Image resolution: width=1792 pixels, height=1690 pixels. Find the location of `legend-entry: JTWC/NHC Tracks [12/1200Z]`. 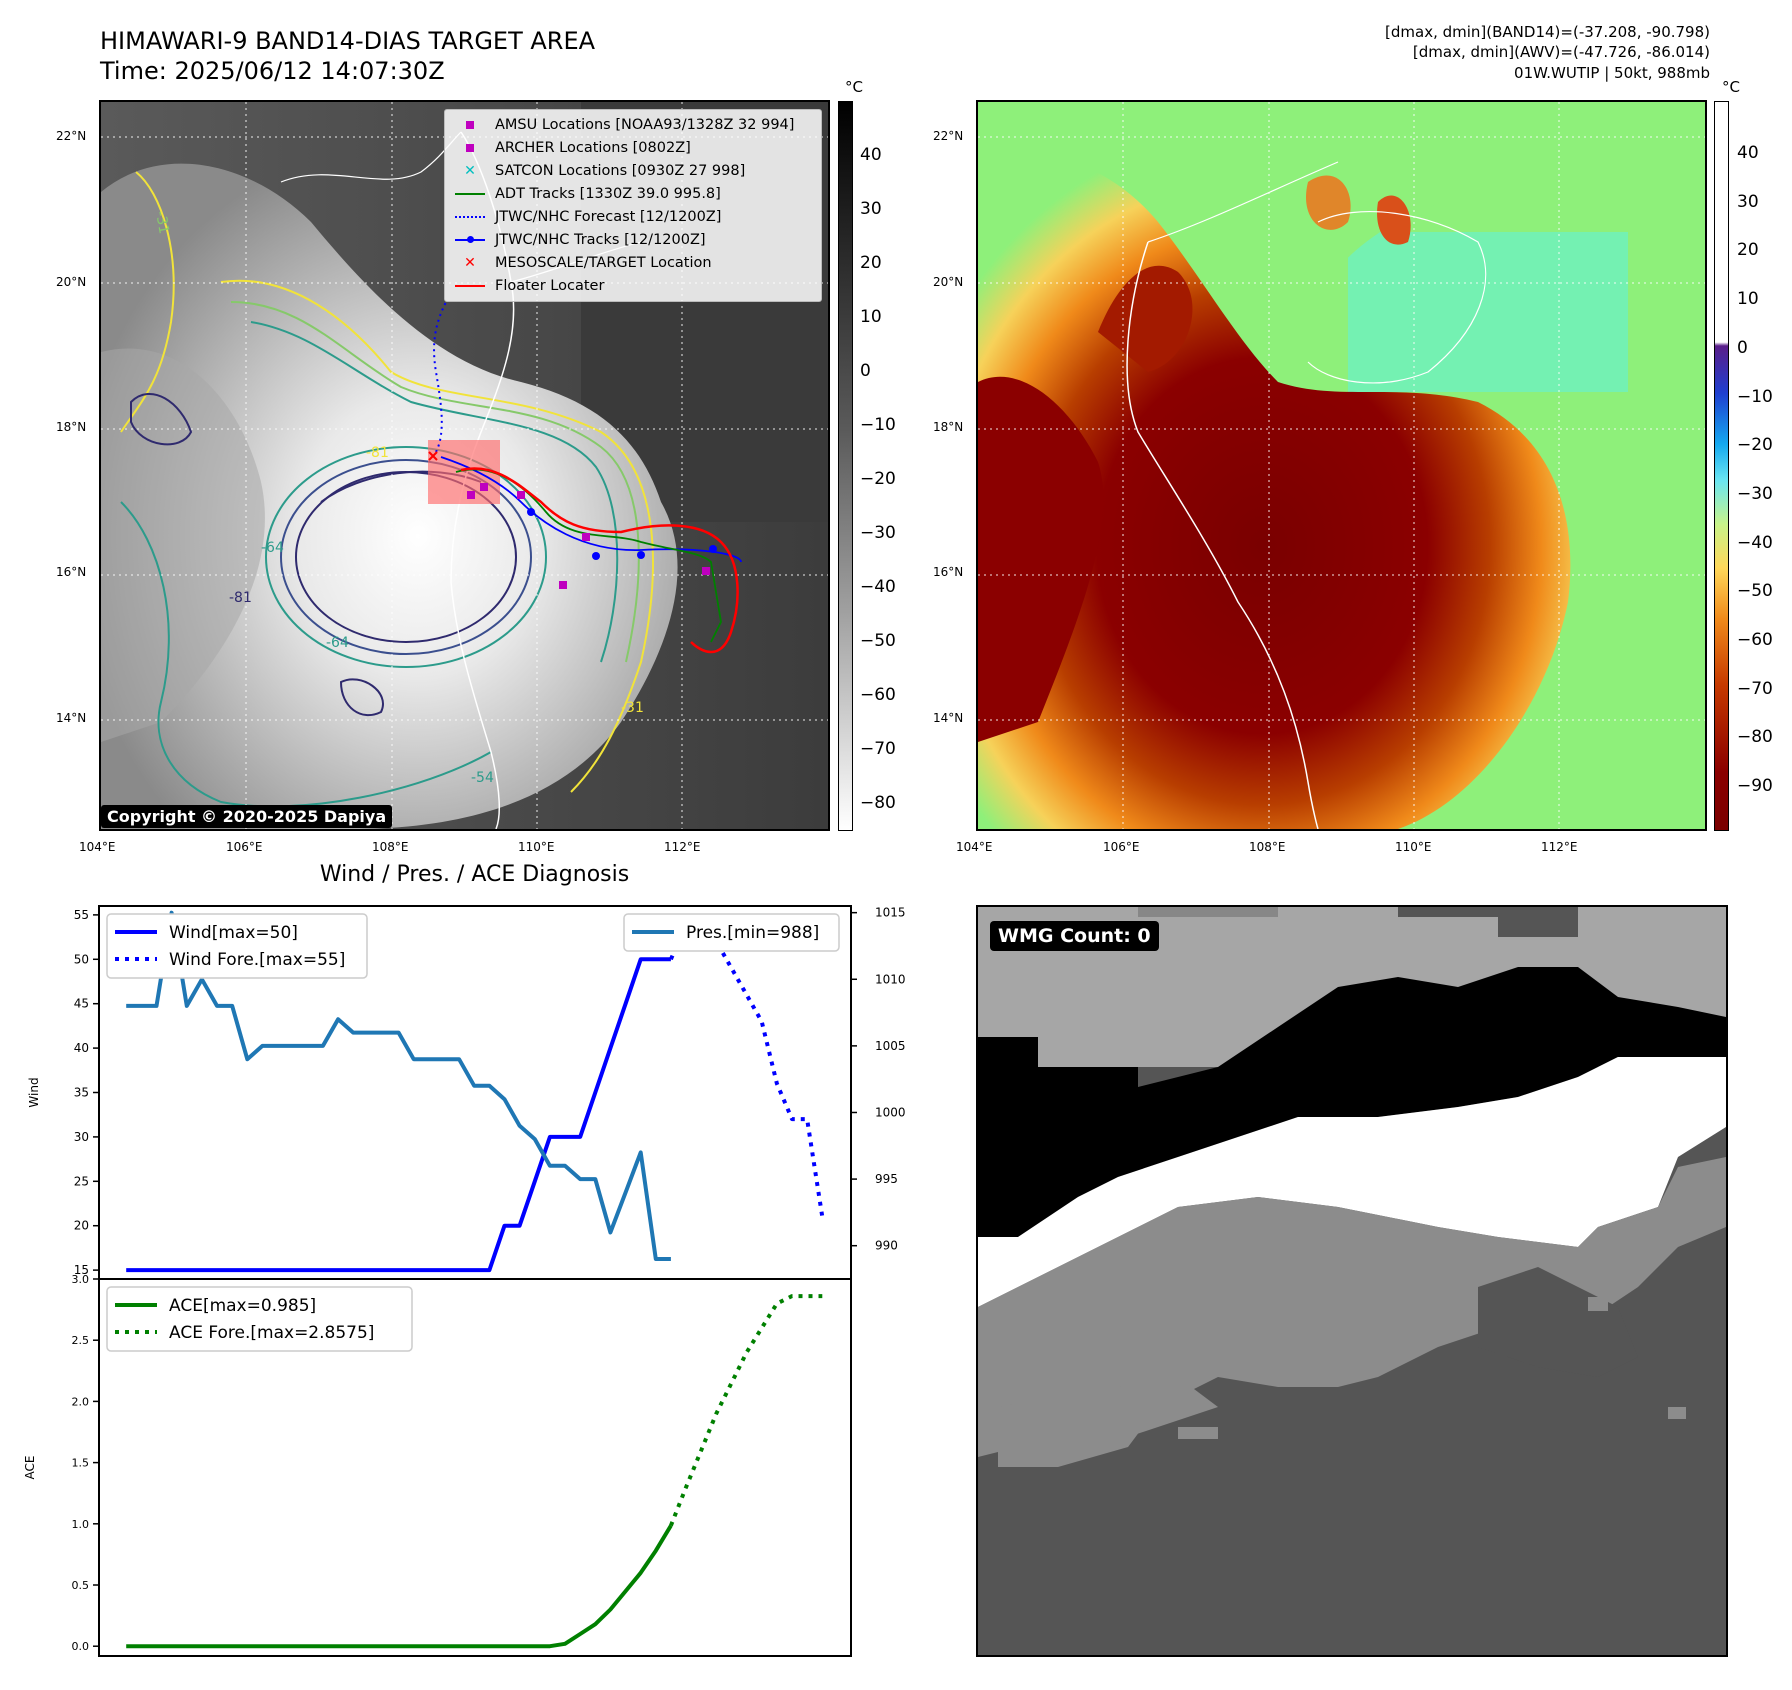

legend-entry: JTWC/NHC Tracks [12/1200Z] is located at coordinates (578, 240).